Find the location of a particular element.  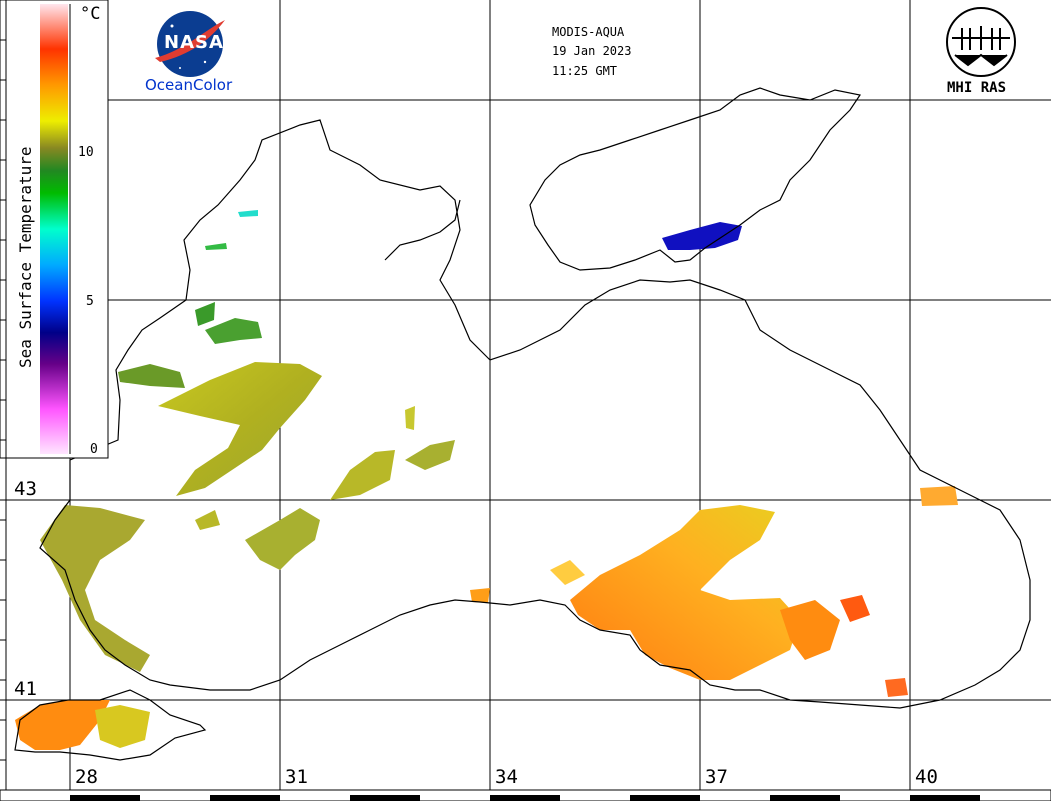

header-time: 11:25 GMT is located at coordinates (585, 71).